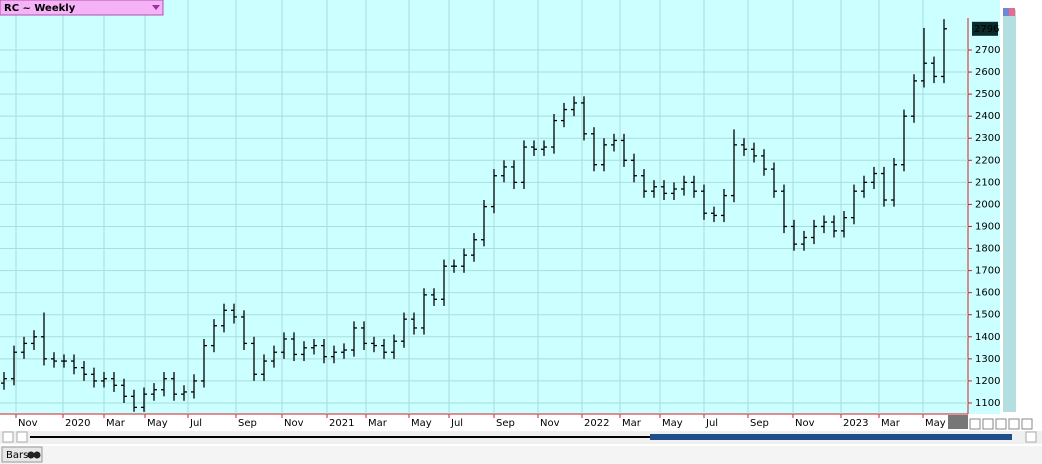 The width and height of the screenshot is (1042, 464). Describe the element at coordinates (987, 315) in the screenshot. I see `y-tick-label: 1500` at that location.